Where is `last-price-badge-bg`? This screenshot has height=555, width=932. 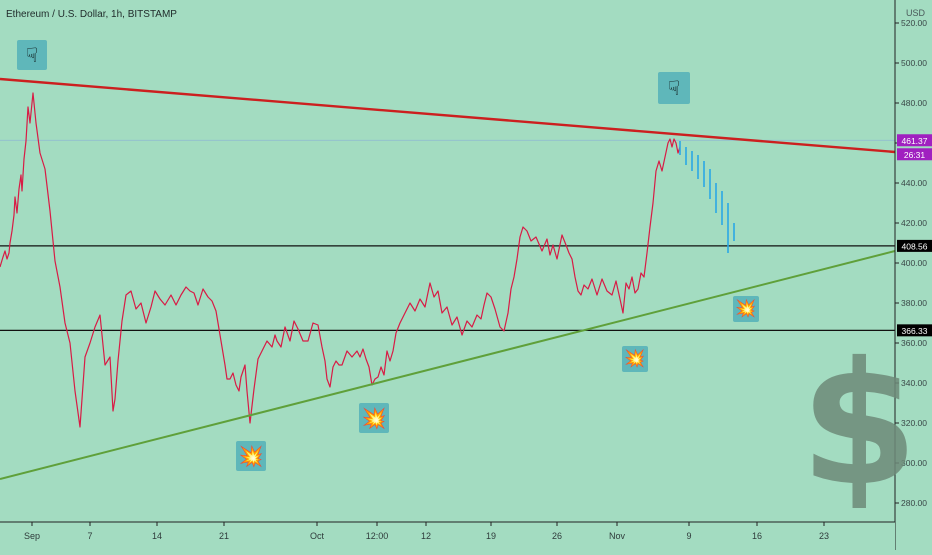 last-price-badge-bg is located at coordinates (914, 140).